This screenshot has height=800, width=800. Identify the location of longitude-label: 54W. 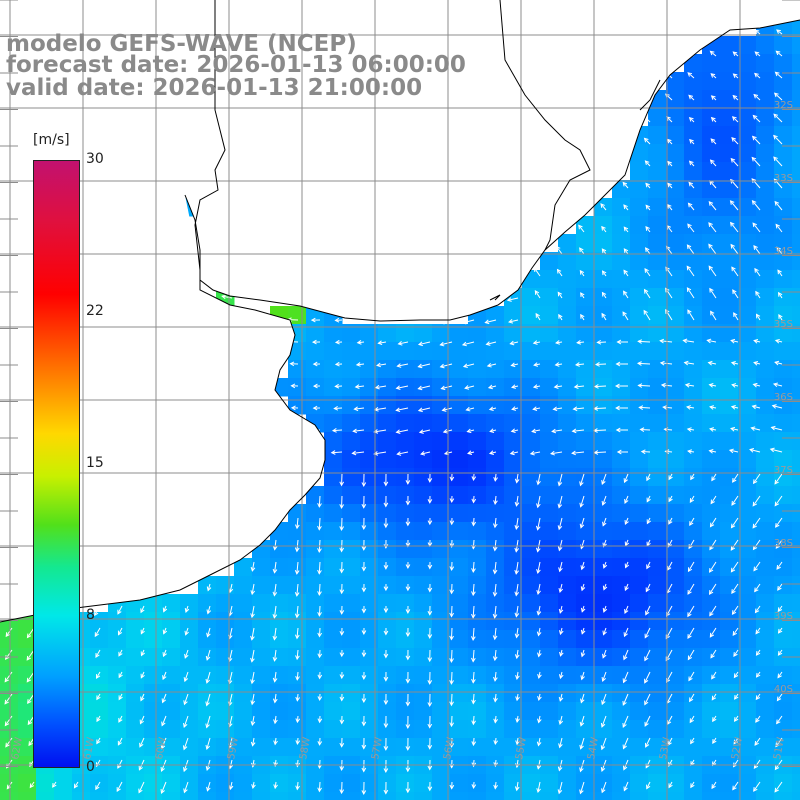
(593, 748).